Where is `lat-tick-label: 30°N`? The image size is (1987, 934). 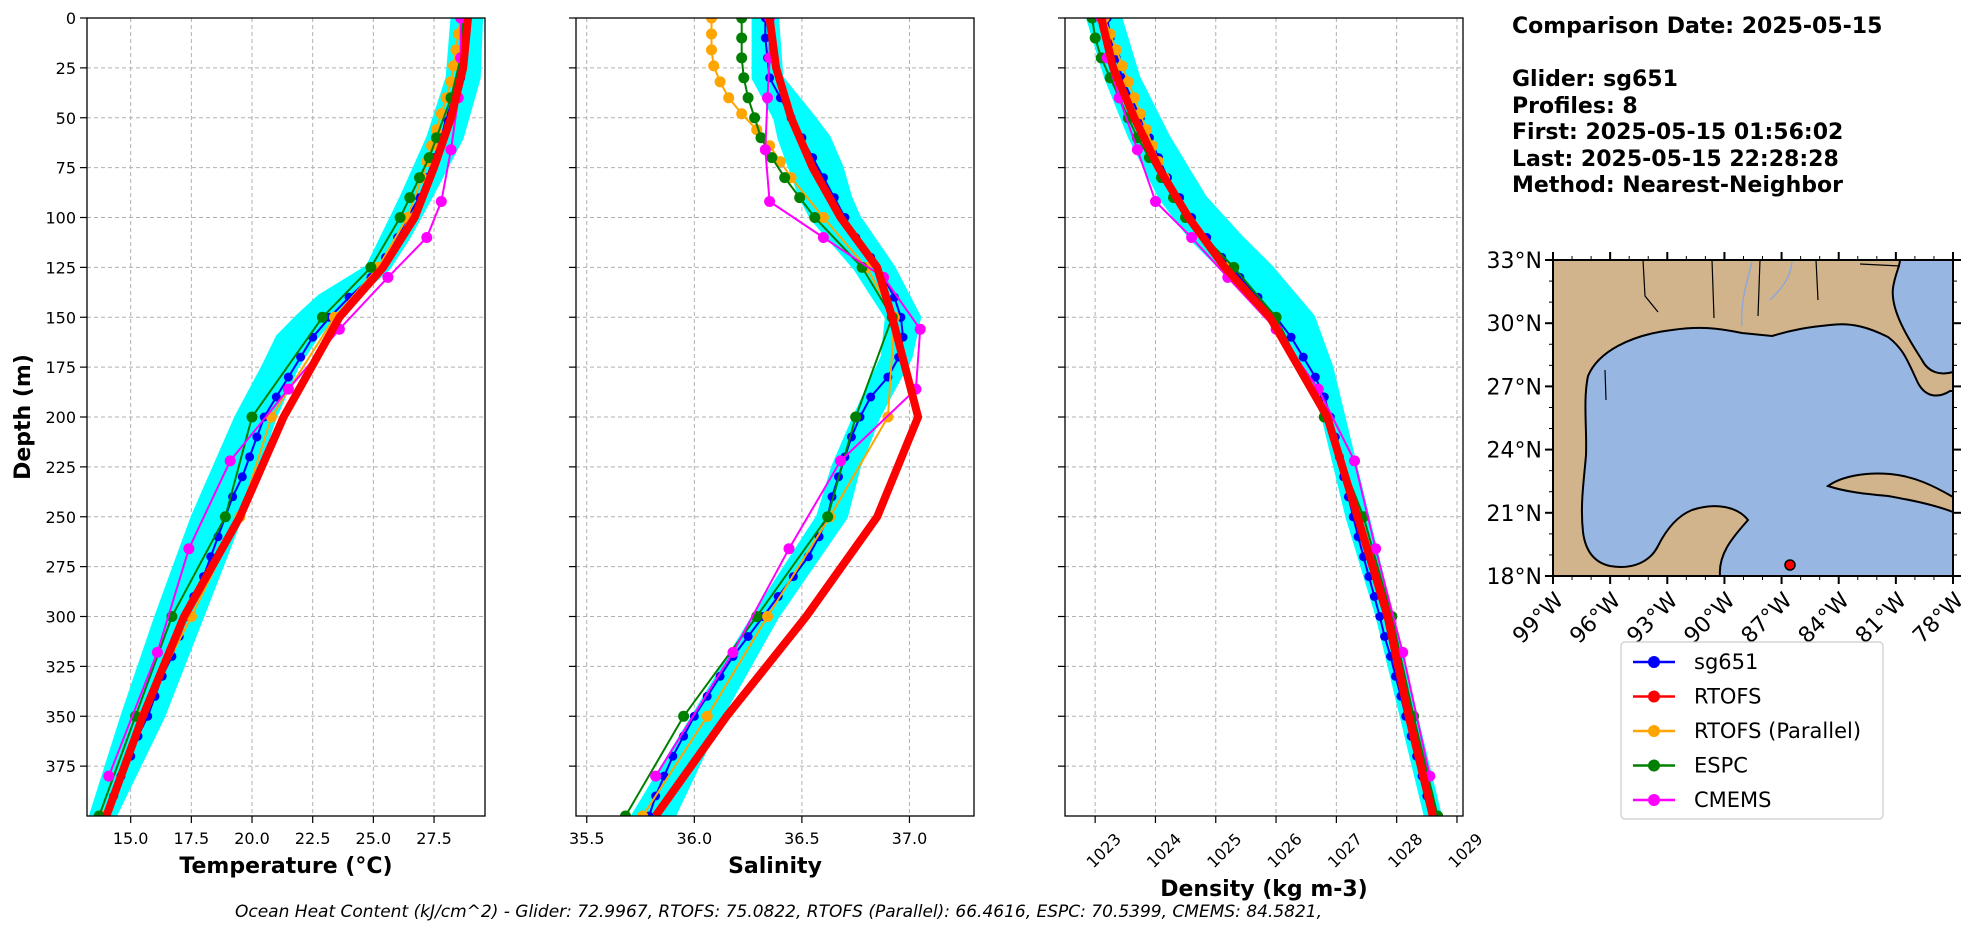 lat-tick-label: 30°N is located at coordinates (1514, 324).